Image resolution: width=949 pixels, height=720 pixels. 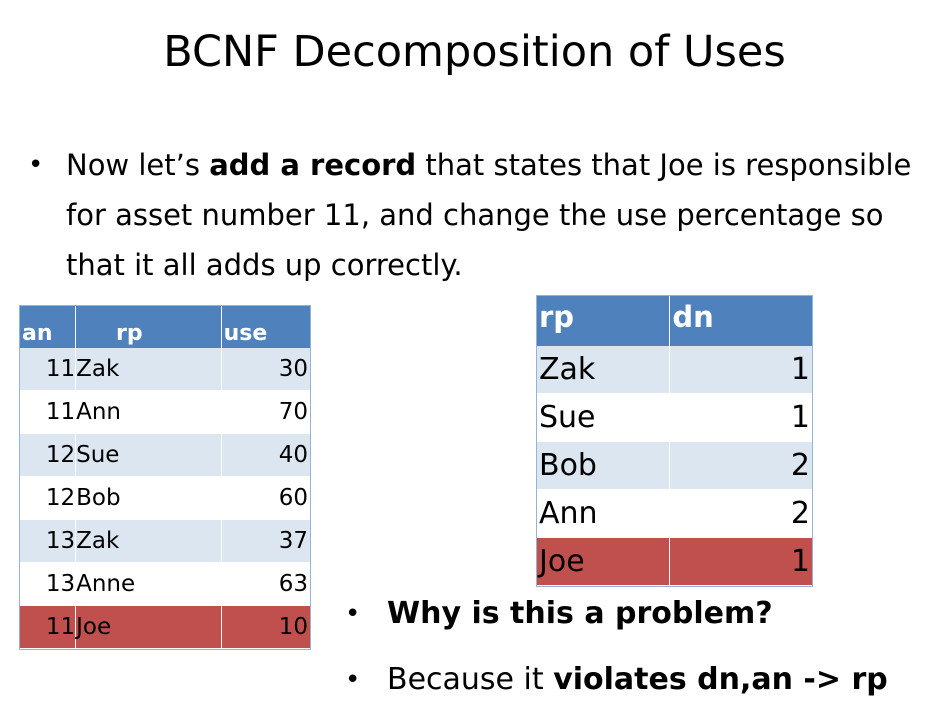 I want to click on cell-use: 70, so click(x=265, y=412).